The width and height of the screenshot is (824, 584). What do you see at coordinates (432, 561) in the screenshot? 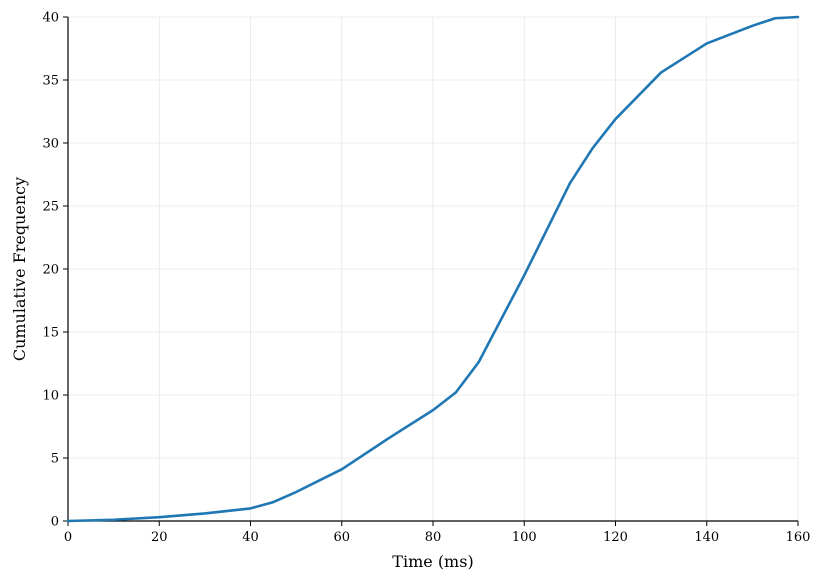
I see `x-axis-label: Time (ms)` at bounding box center [432, 561].